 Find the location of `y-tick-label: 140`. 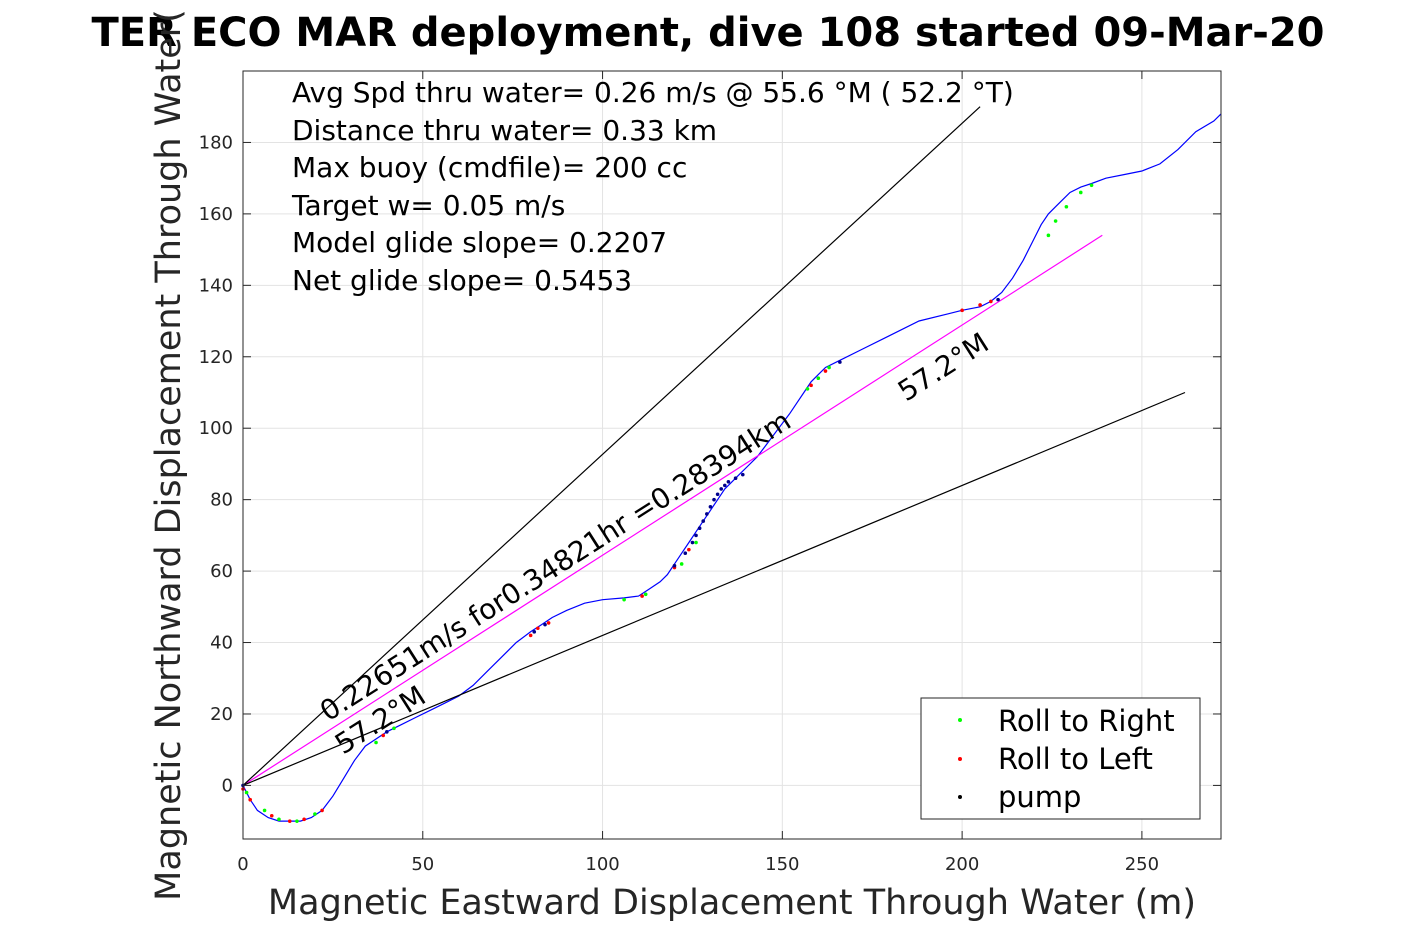

y-tick-label: 140 is located at coordinates (216, 285).